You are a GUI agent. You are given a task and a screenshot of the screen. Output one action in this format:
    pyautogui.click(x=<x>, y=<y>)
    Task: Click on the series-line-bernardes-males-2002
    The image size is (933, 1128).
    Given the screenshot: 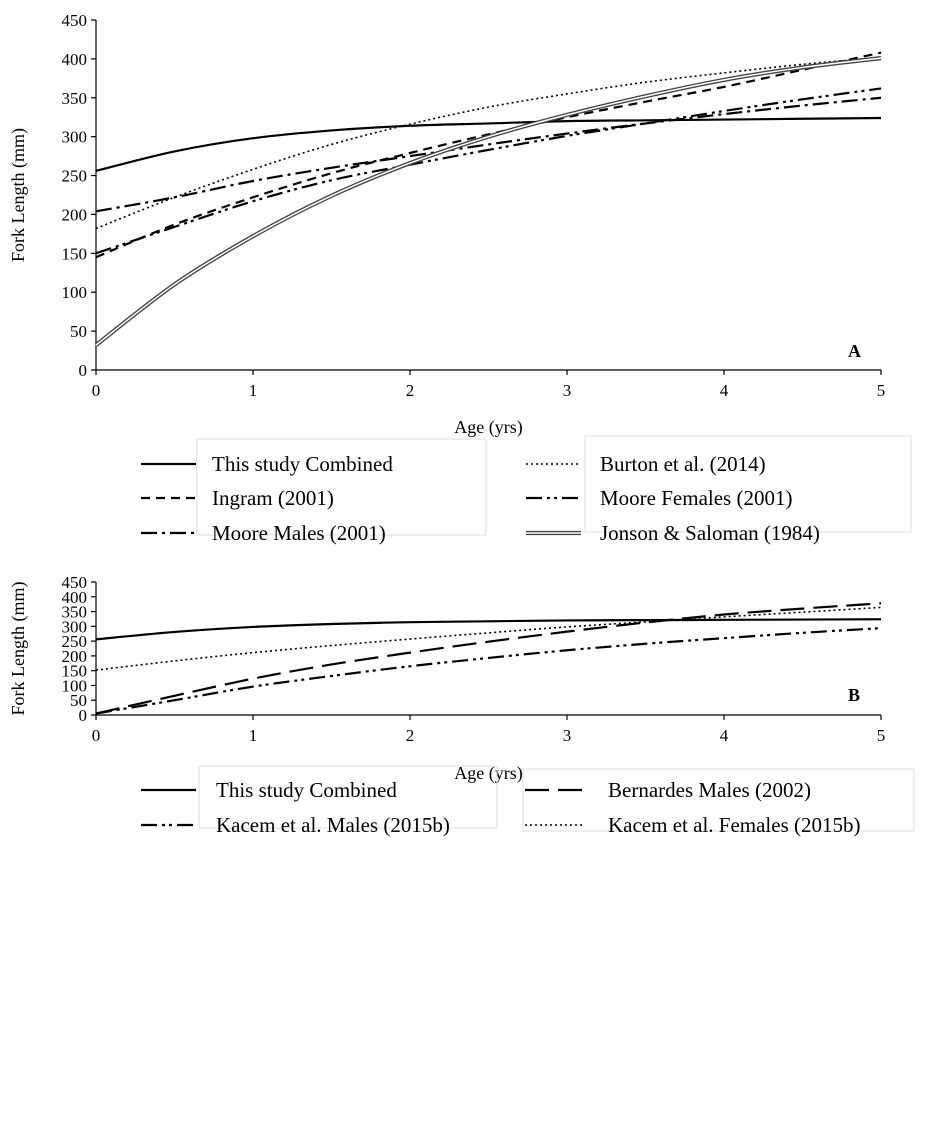 What is the action you would take?
    pyautogui.click(x=488, y=658)
    